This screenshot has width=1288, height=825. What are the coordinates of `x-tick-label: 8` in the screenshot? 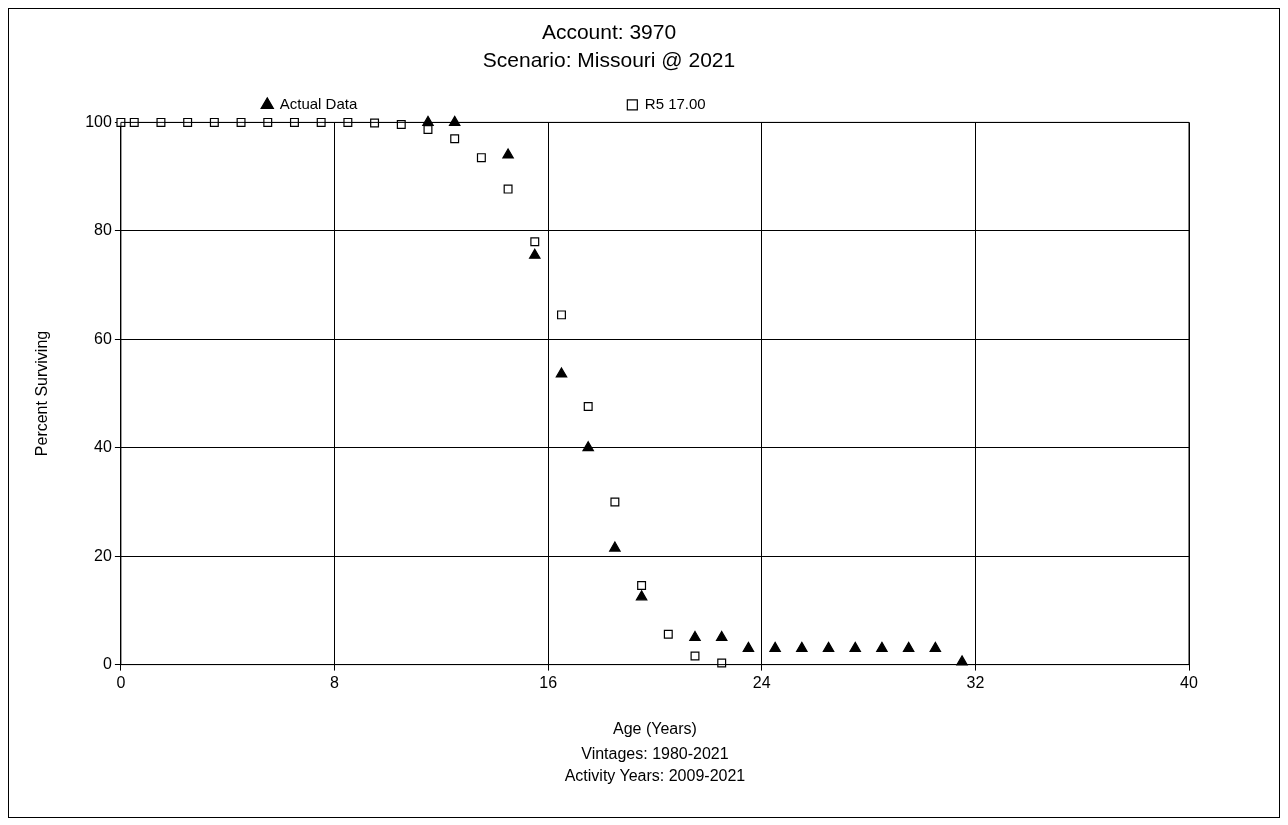 It's located at (335, 682).